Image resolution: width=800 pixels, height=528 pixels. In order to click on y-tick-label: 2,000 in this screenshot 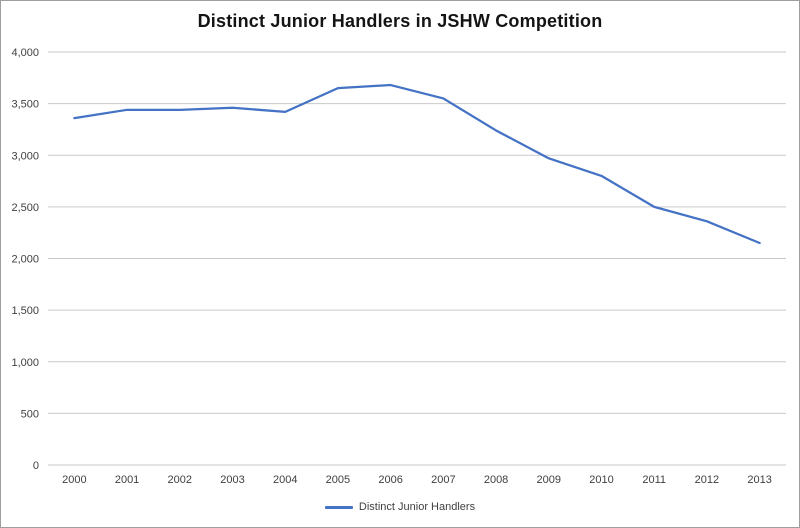, I will do `click(25, 260)`.